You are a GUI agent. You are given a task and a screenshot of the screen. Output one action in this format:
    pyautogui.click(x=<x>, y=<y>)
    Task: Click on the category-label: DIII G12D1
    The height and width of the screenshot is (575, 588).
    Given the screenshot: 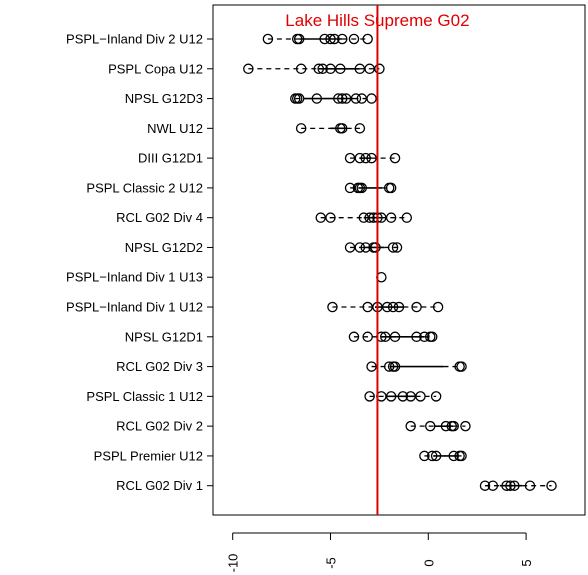 What is the action you would take?
    pyautogui.click(x=170, y=158)
    